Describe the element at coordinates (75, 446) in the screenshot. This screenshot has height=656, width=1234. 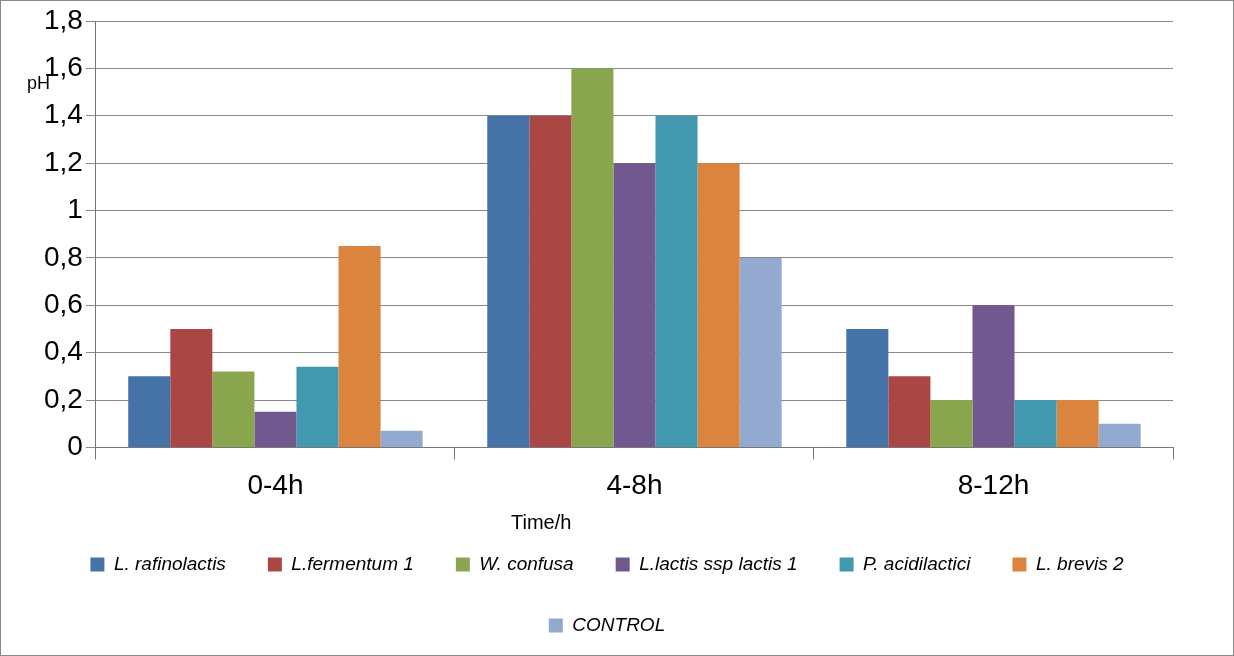
I see `y-tick-label: 0` at that location.